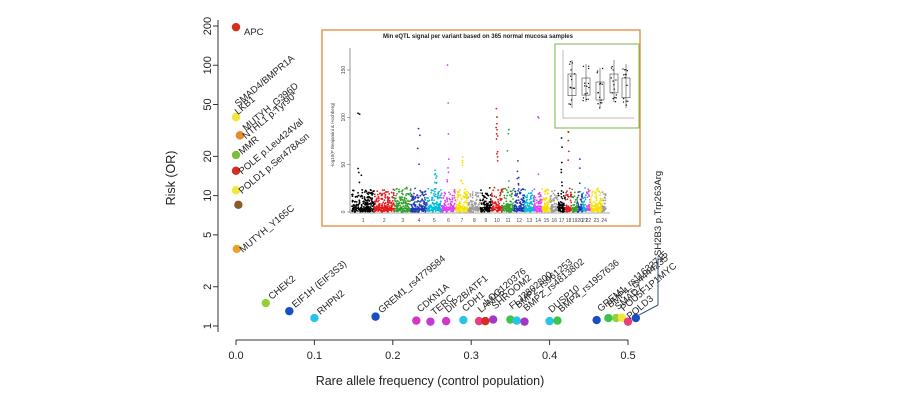  Describe the element at coordinates (210, 173) in the screenshot. I see `y-ticks: 1 2 5 10 20 50 100 200` at that location.